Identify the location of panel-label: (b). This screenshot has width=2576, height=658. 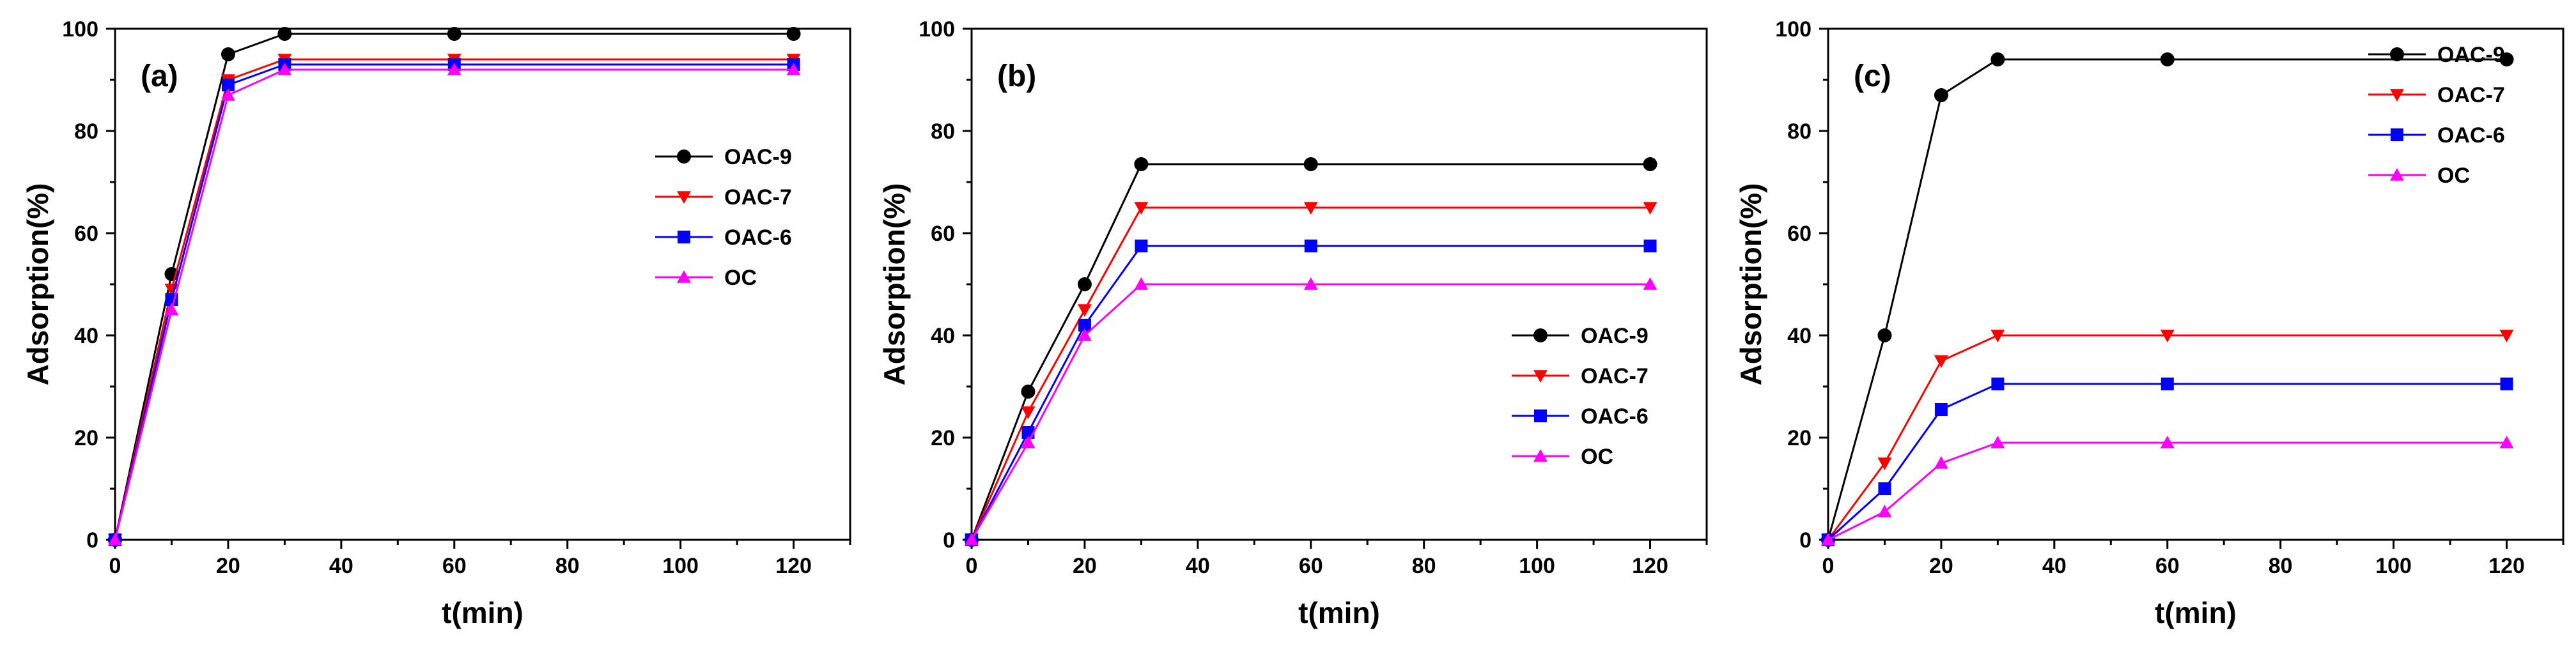
(1017, 76).